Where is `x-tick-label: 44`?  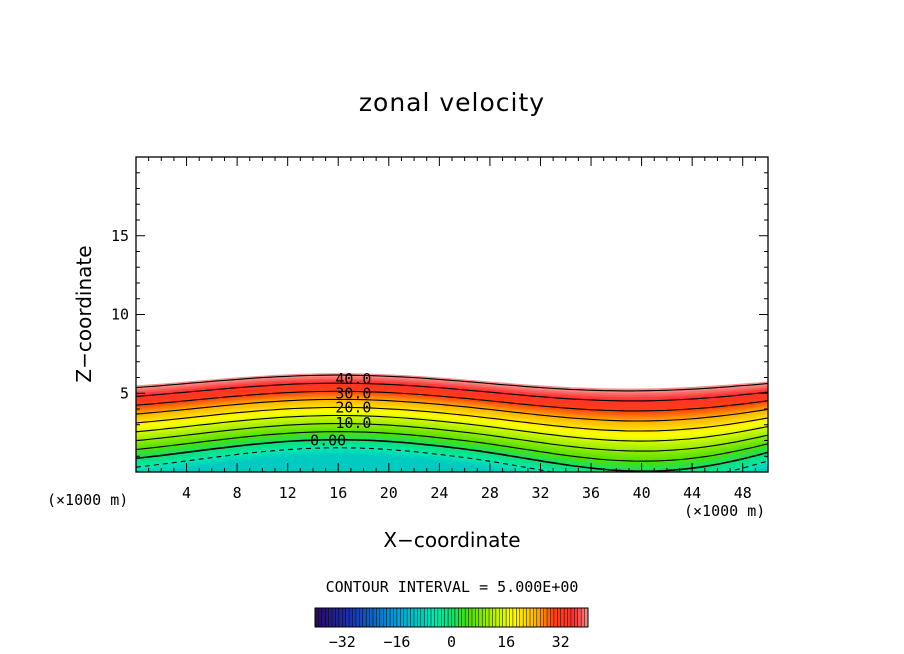 x-tick-label: 44 is located at coordinates (692, 493).